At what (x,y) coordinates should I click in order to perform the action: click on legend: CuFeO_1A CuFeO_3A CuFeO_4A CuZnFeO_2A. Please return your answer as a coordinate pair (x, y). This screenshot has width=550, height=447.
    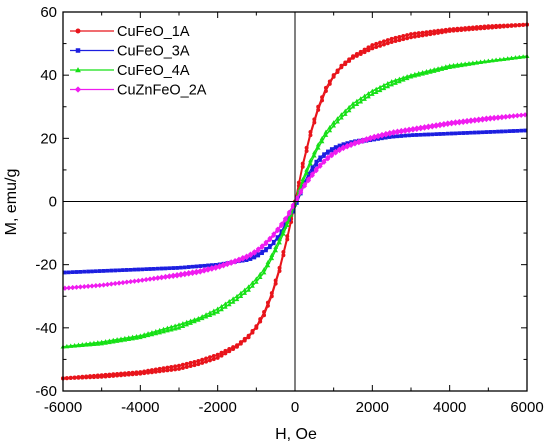
    Looking at the image, I should click on (138, 61).